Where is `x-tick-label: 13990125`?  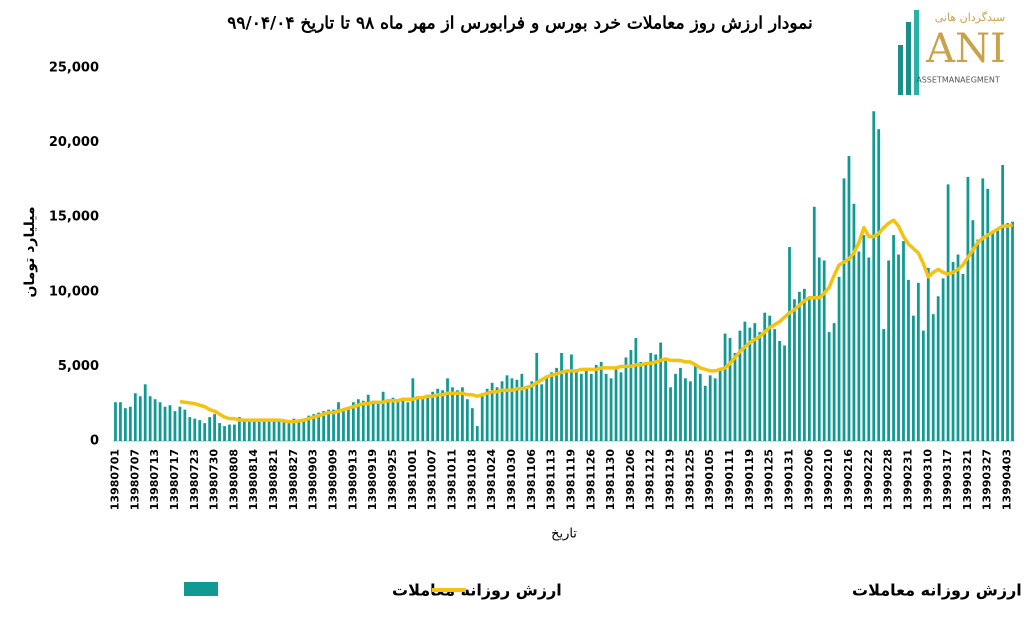 x-tick-label: 13990125 is located at coordinates (769, 479).